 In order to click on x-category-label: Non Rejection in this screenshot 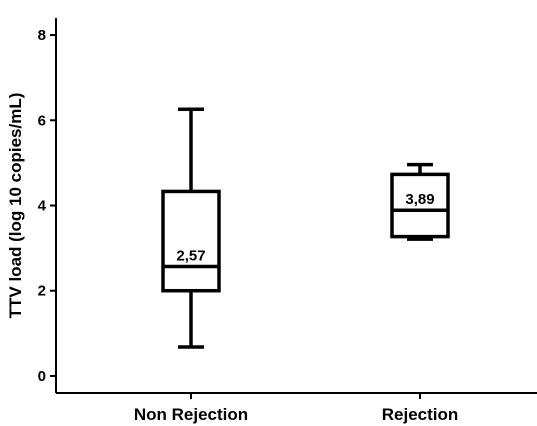, I will do `click(191, 414)`.